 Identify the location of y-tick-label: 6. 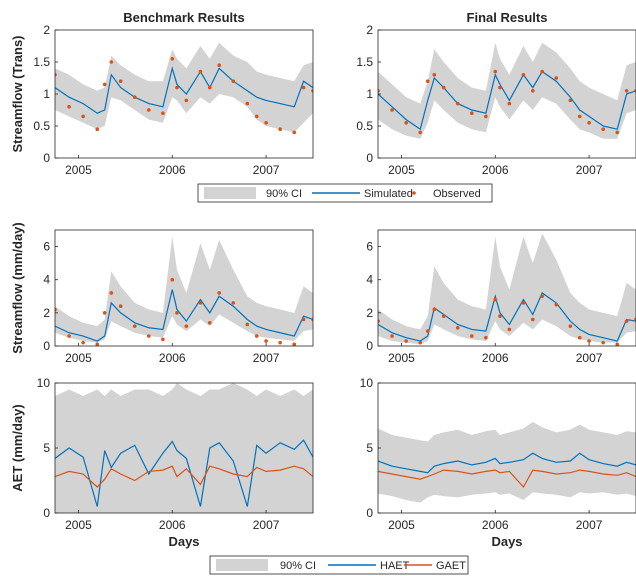
(46, 247).